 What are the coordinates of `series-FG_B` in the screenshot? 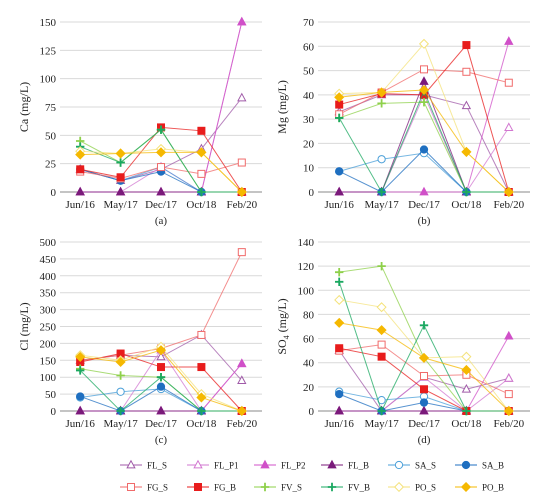 It's located at (424, 118).